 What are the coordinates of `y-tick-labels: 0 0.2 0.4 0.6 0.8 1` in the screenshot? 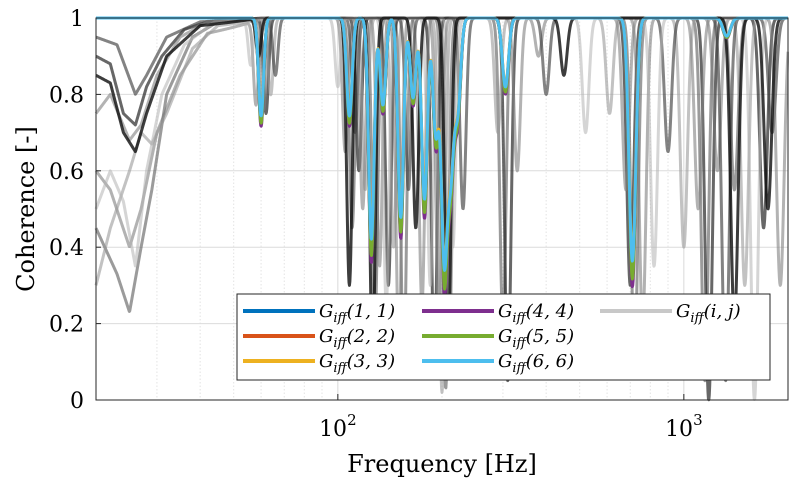 It's located at (75, 210).